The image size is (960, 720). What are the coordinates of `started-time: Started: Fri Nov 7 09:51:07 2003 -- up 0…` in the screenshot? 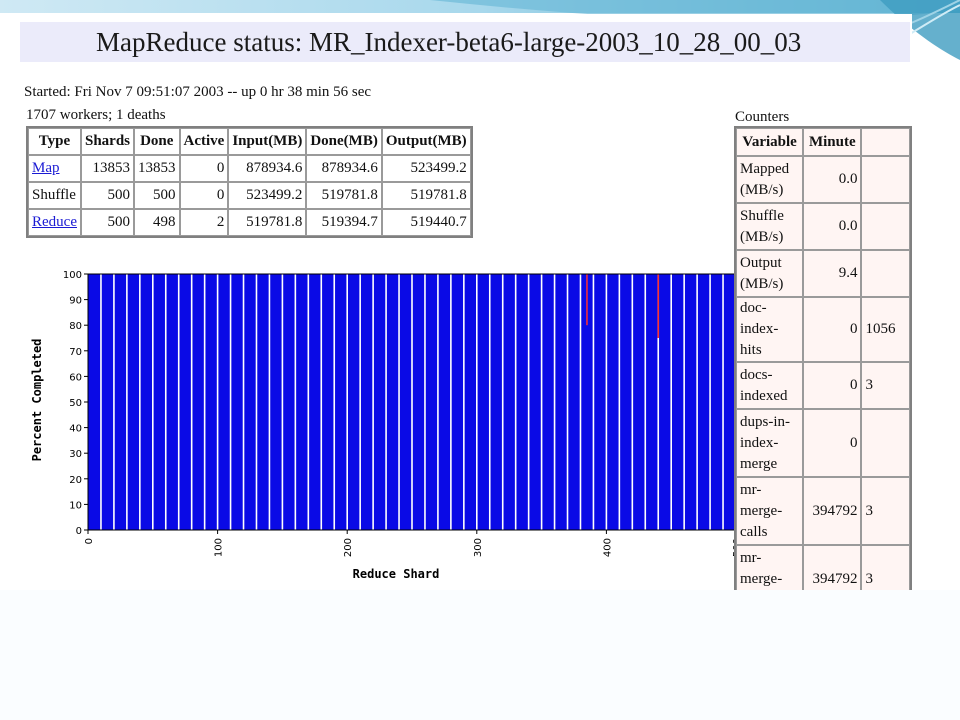 It's located at (198, 92).